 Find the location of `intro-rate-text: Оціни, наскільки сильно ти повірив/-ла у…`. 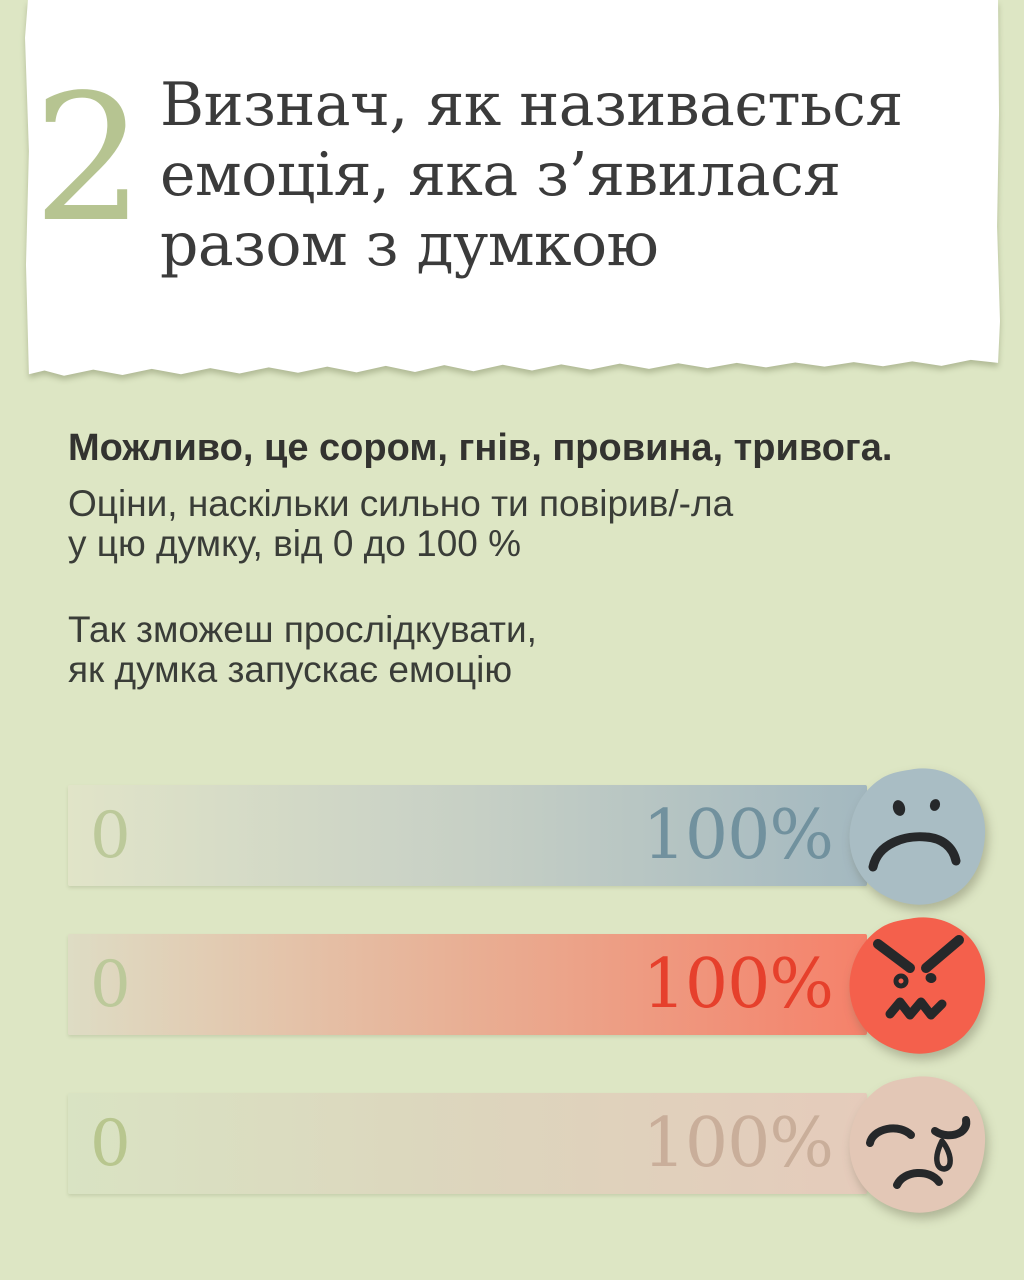

intro-rate-text: Оціни, наскільки сильно ти повірив/-ла у… is located at coordinates (400, 524).